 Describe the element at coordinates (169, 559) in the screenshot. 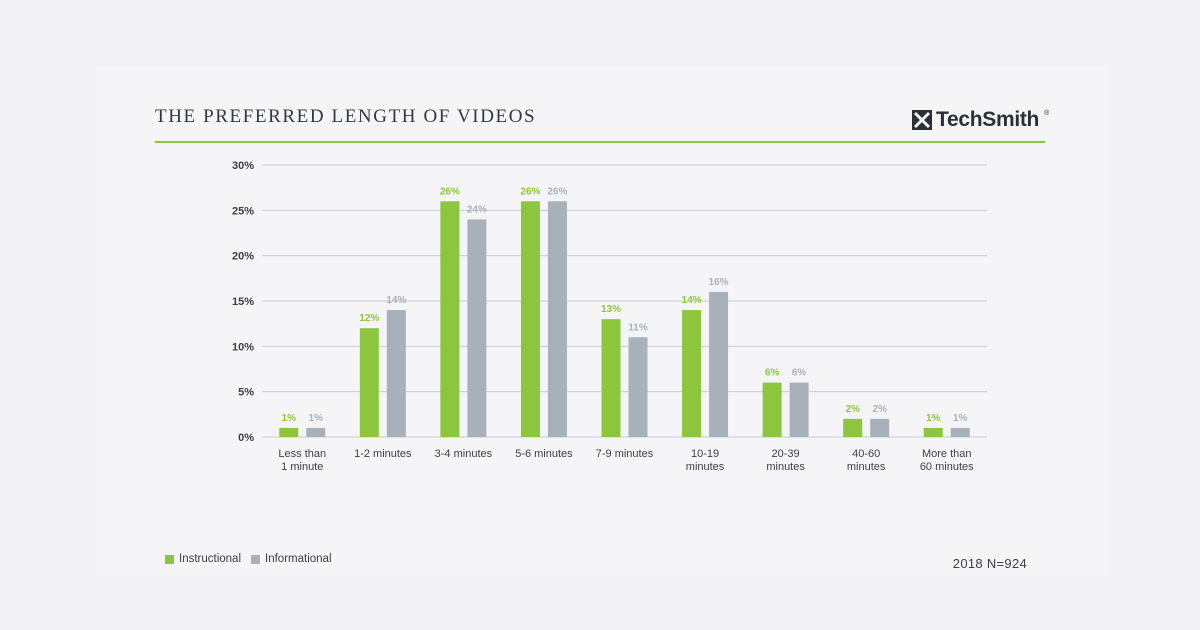

I see `legend-swatch-instructional` at that location.